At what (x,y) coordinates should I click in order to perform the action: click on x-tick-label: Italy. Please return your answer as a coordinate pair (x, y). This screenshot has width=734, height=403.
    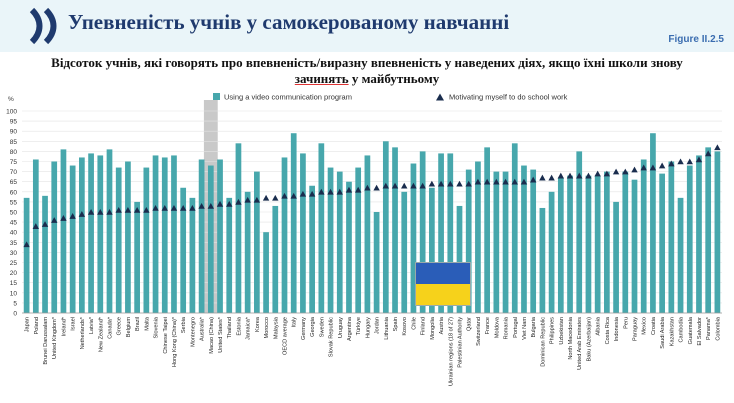
    Looking at the image, I should click on (295, 322).